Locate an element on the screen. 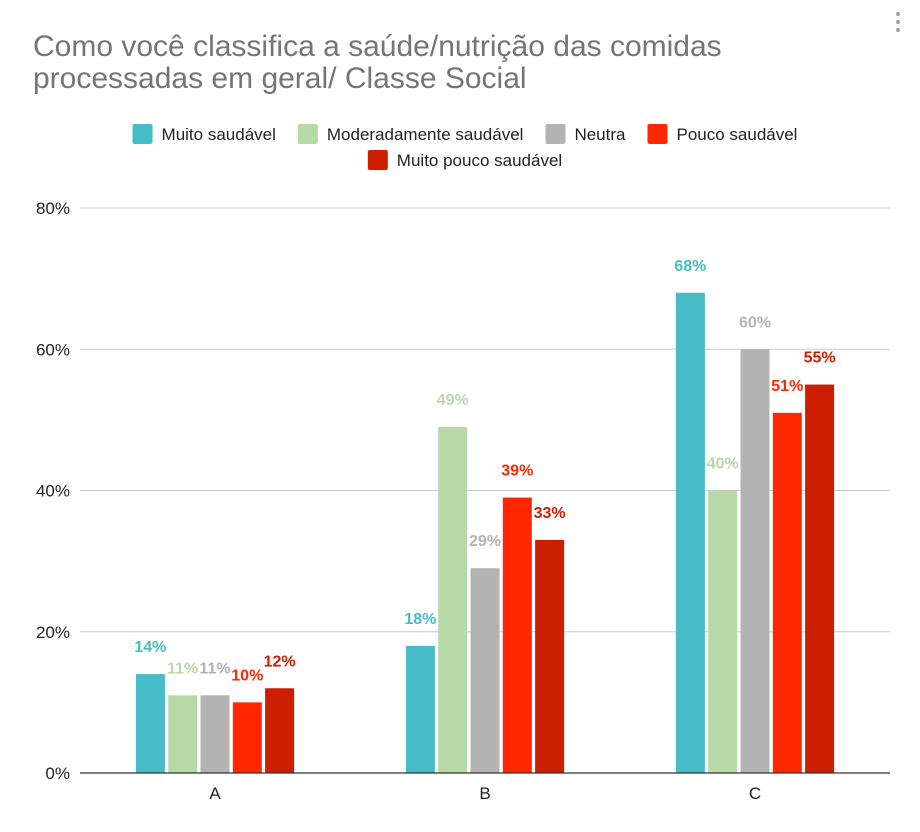 The image size is (920, 832). x-tick-label: C is located at coordinates (755, 793).